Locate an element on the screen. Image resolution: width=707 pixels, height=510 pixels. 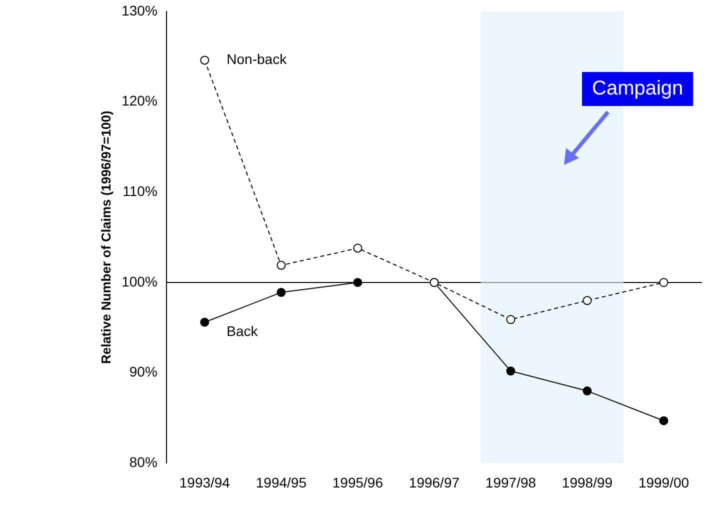
x-tick-label: 1993/94 is located at coordinates (204, 482).